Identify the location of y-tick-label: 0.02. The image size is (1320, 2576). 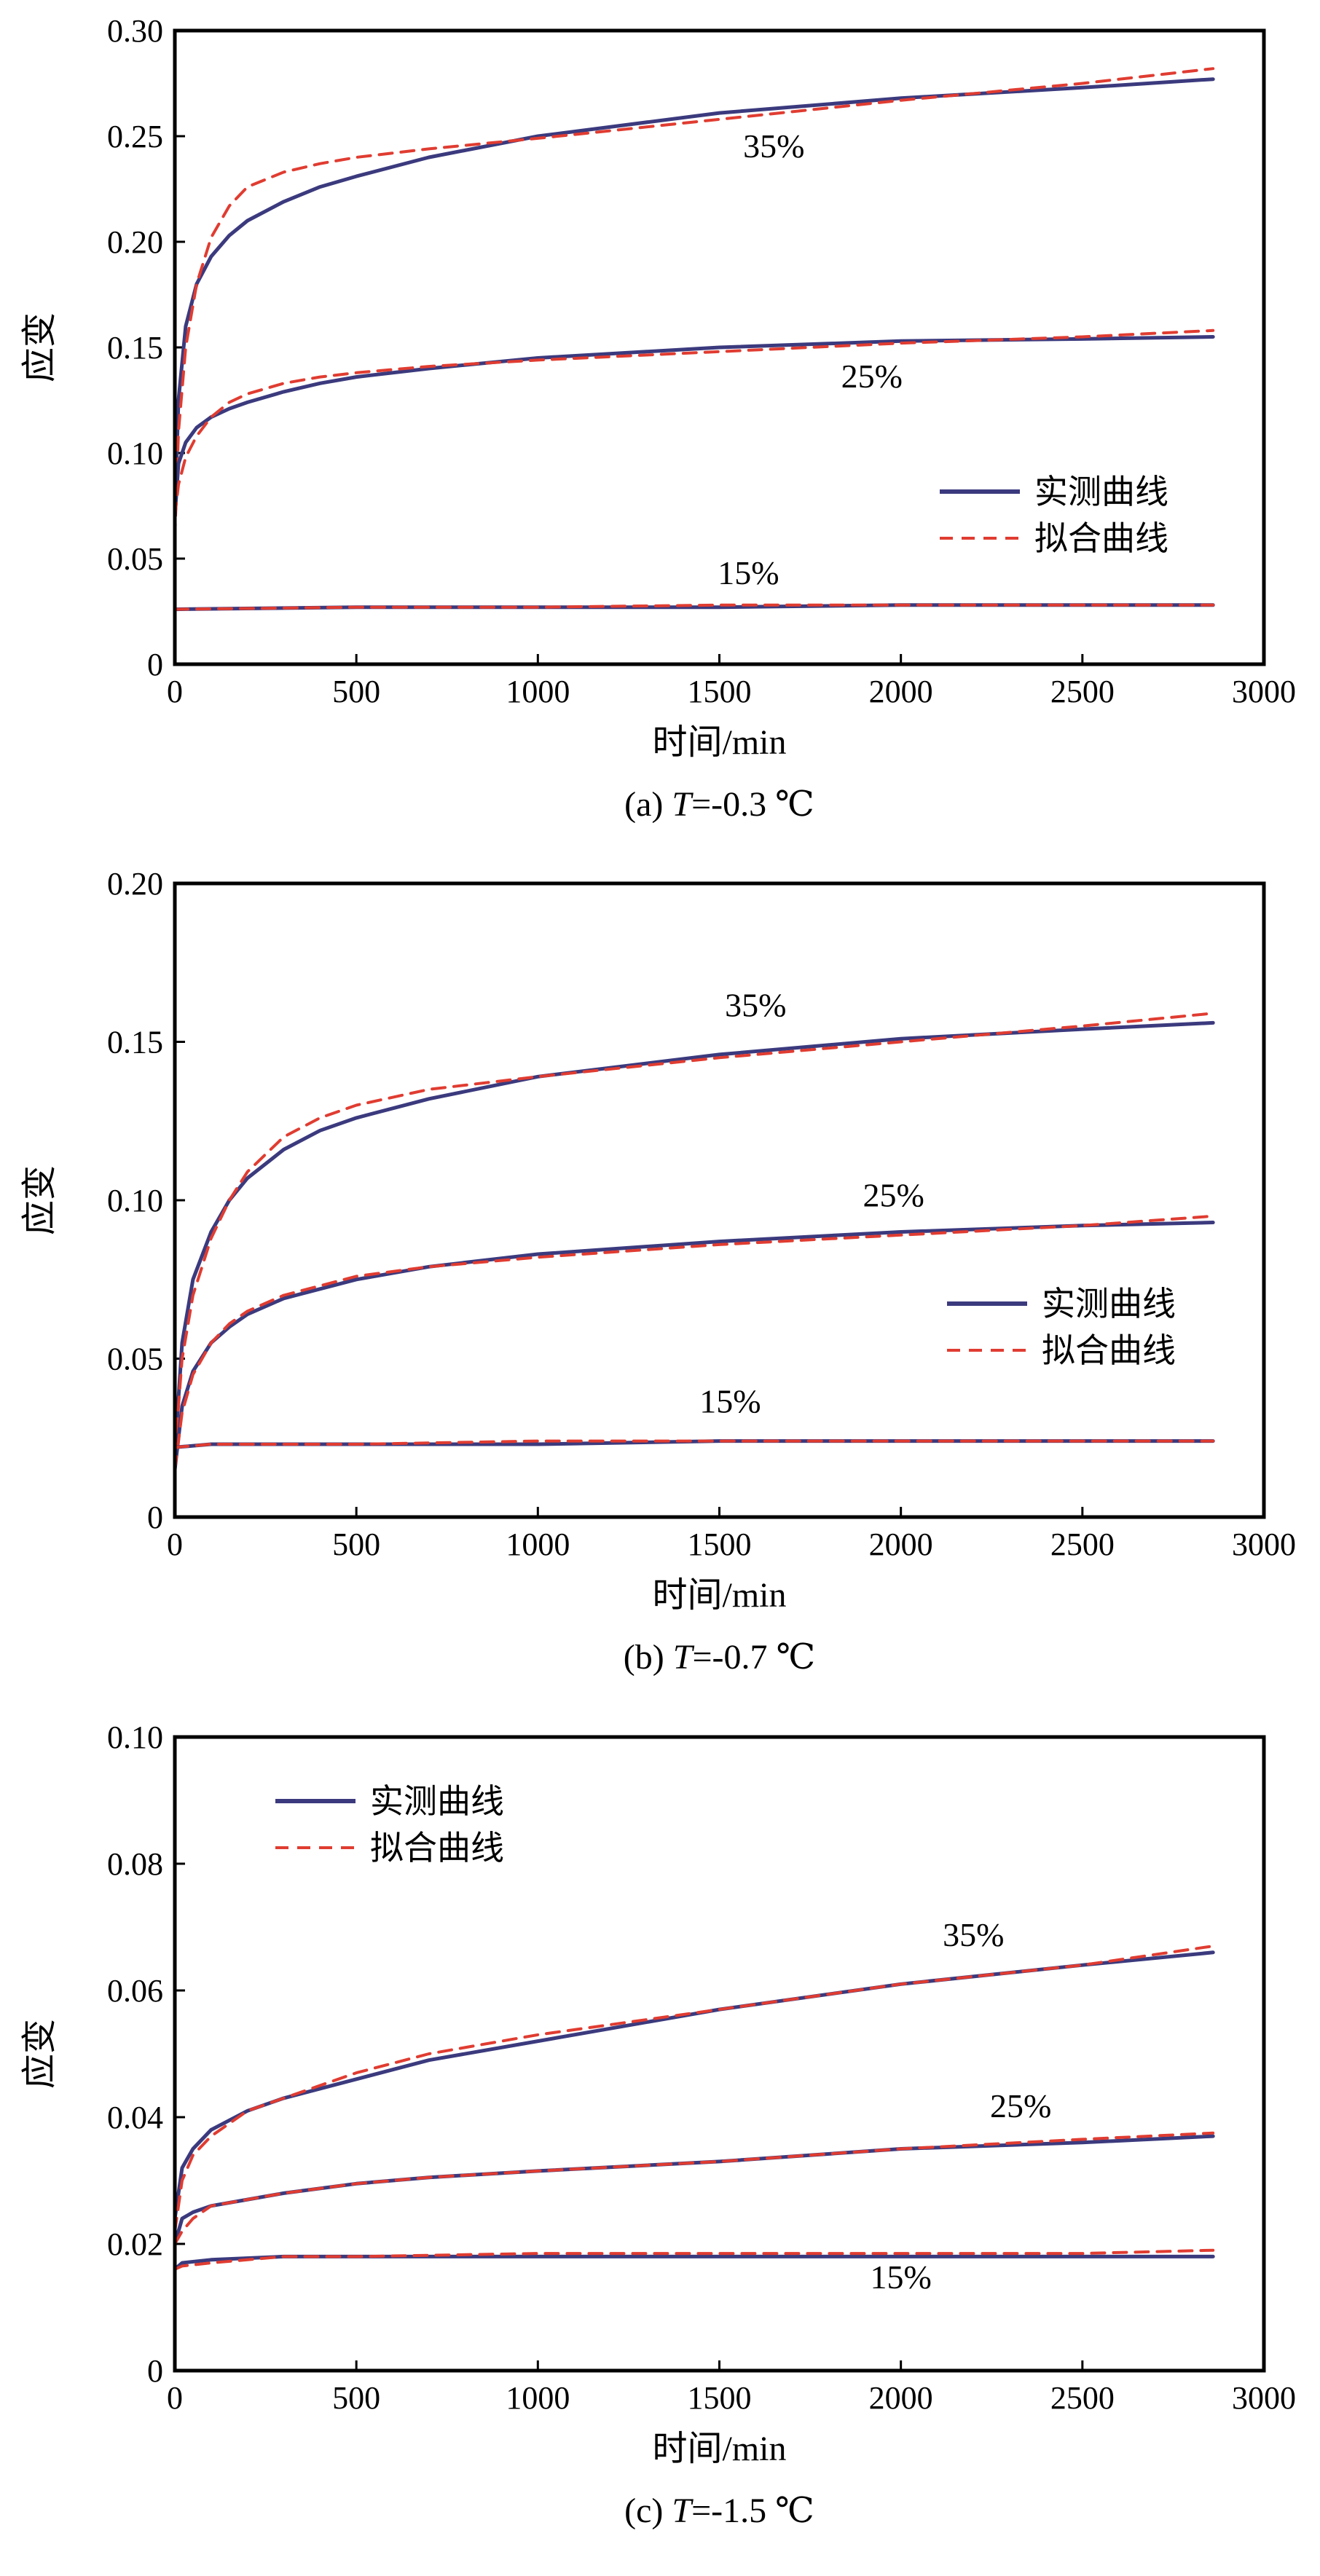
(135, 2244).